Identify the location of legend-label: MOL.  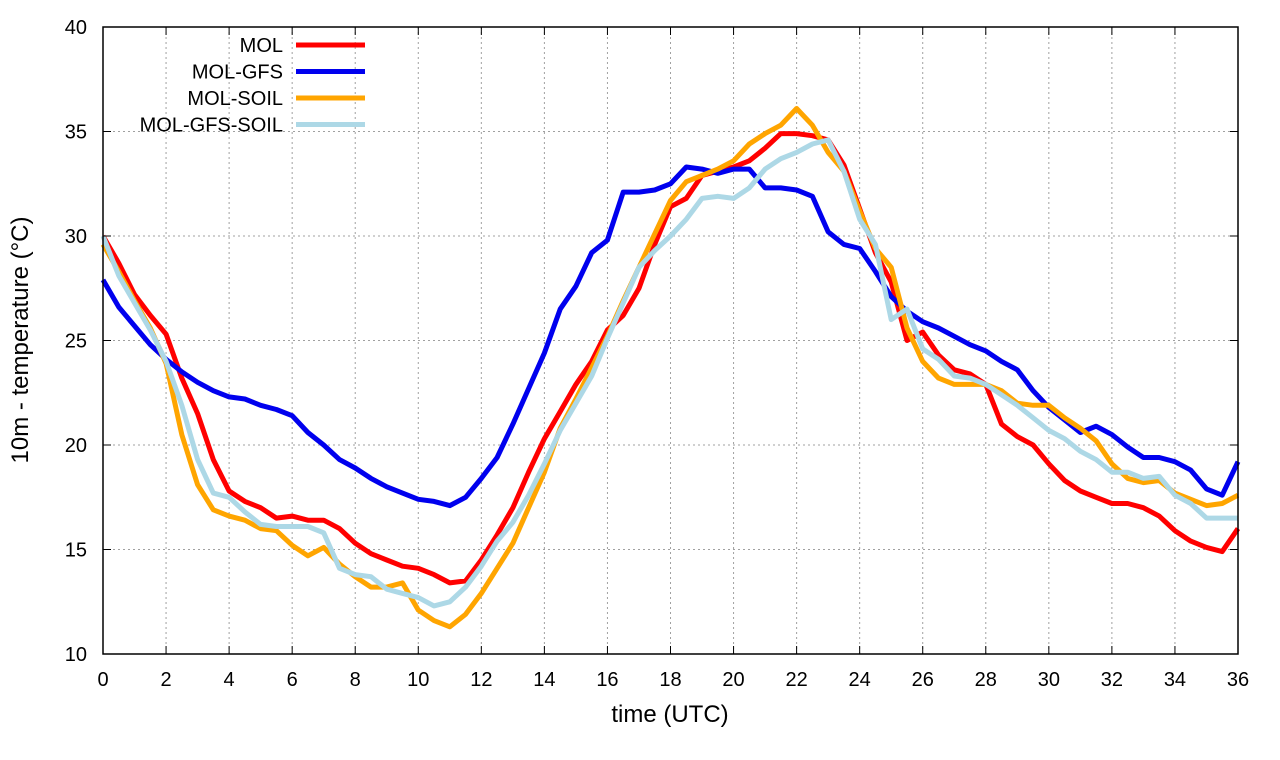
(261, 46).